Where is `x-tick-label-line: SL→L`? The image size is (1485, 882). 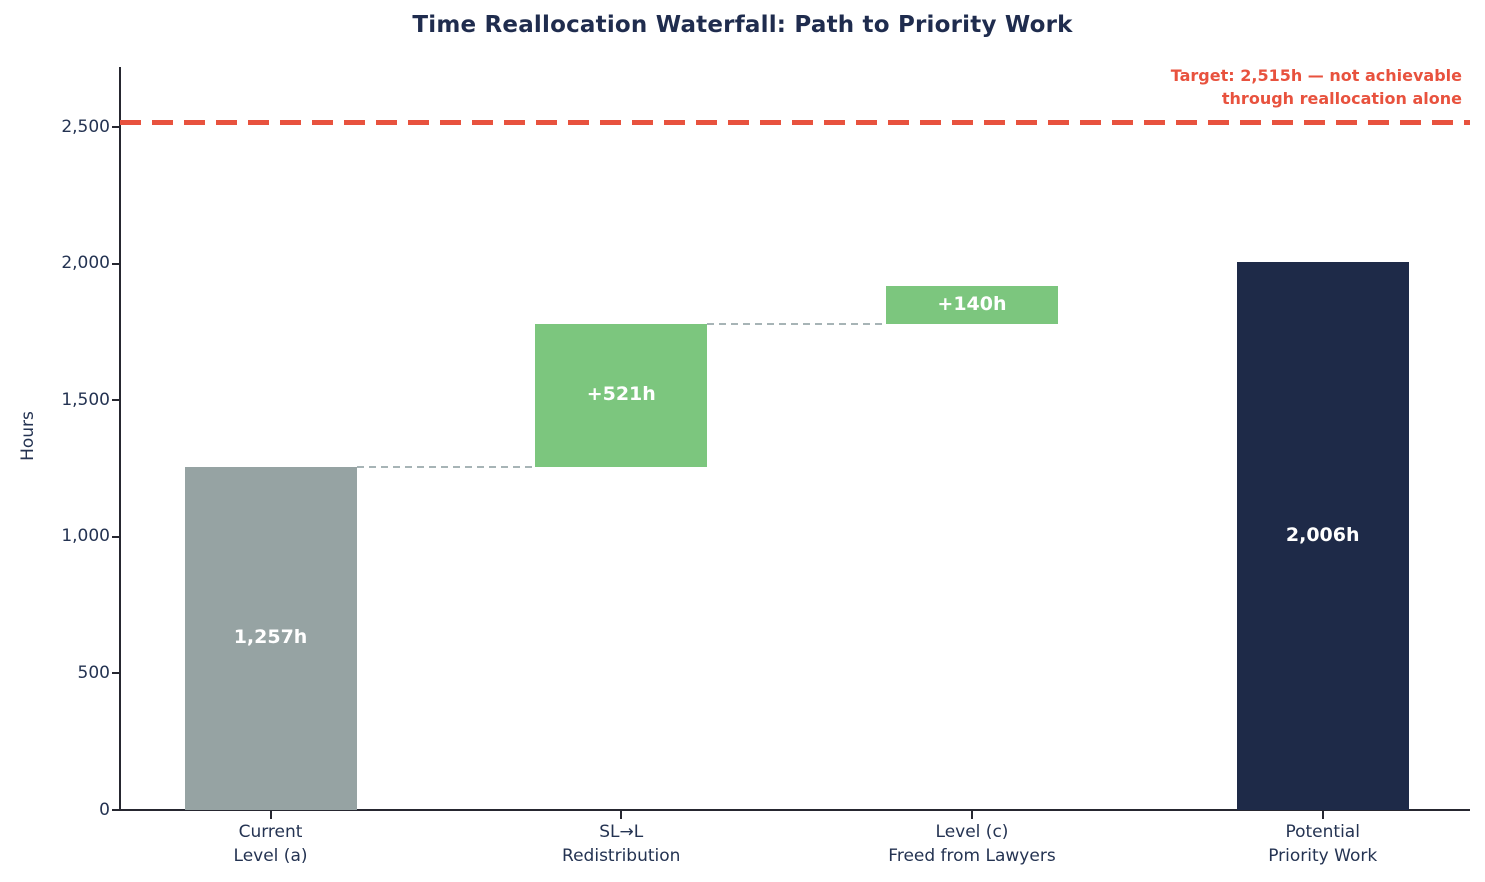
x-tick-label-line: SL→L is located at coordinates (621, 832).